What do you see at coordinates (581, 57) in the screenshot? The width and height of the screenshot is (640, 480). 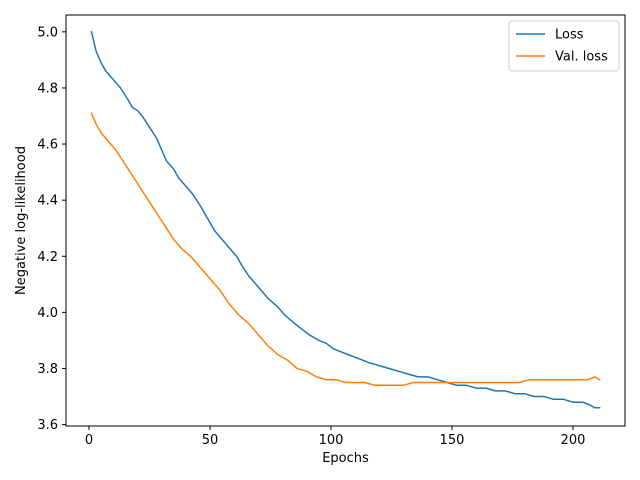 I see `legend-label-val-loss: Val. loss` at bounding box center [581, 57].